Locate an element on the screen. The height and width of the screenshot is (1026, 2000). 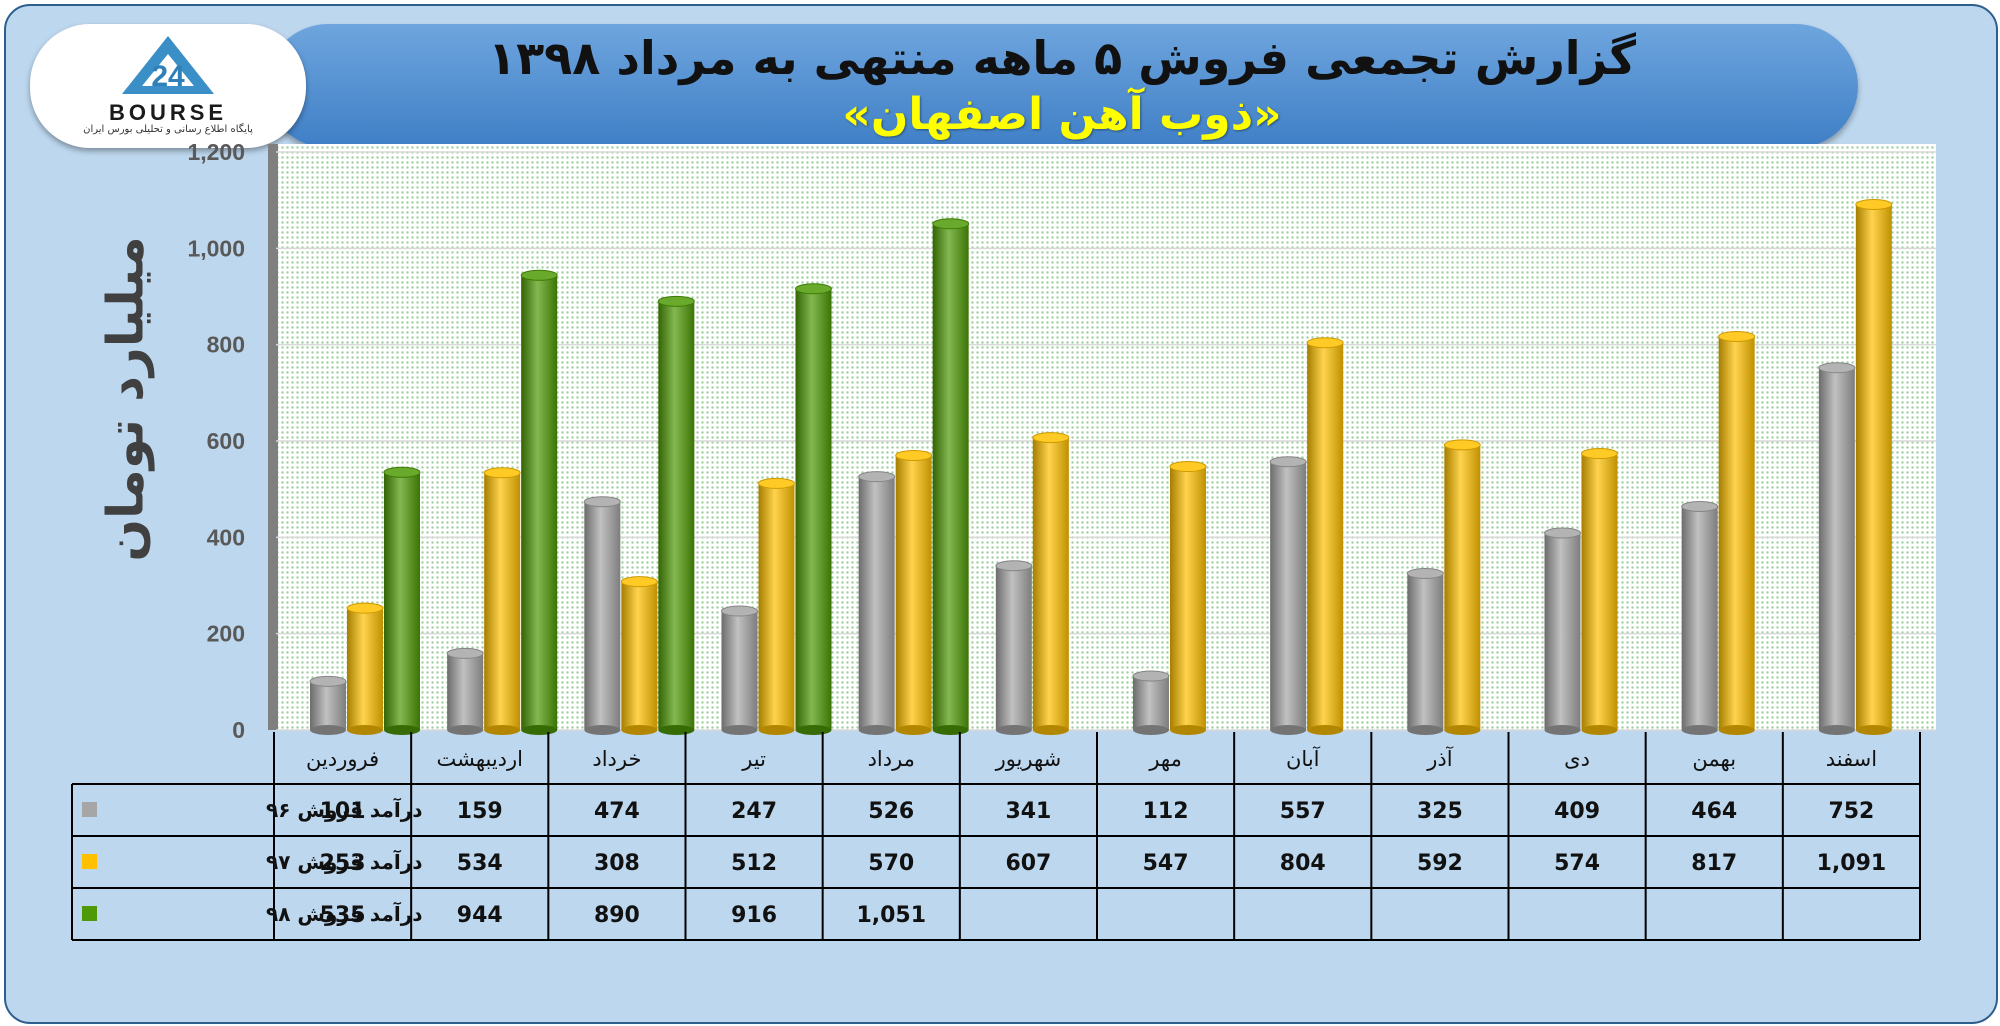
x-tick-label: بهمن is located at coordinates (1714, 759).